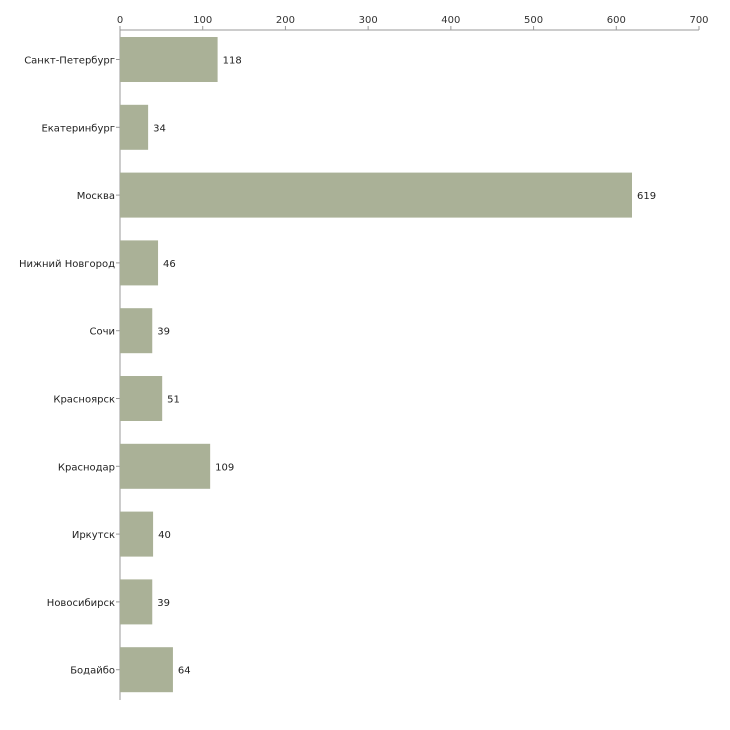  I want to click on x-tick-label: 400, so click(450, 20).